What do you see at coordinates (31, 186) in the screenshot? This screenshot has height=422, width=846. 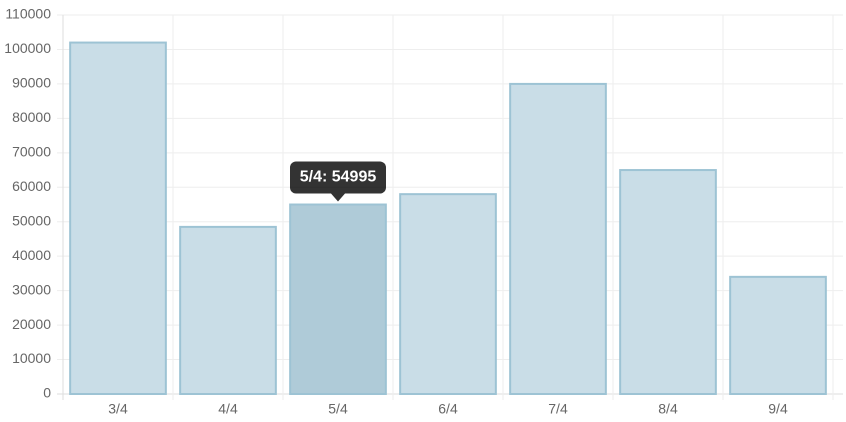 I see `y-tick-label: 60000` at bounding box center [31, 186].